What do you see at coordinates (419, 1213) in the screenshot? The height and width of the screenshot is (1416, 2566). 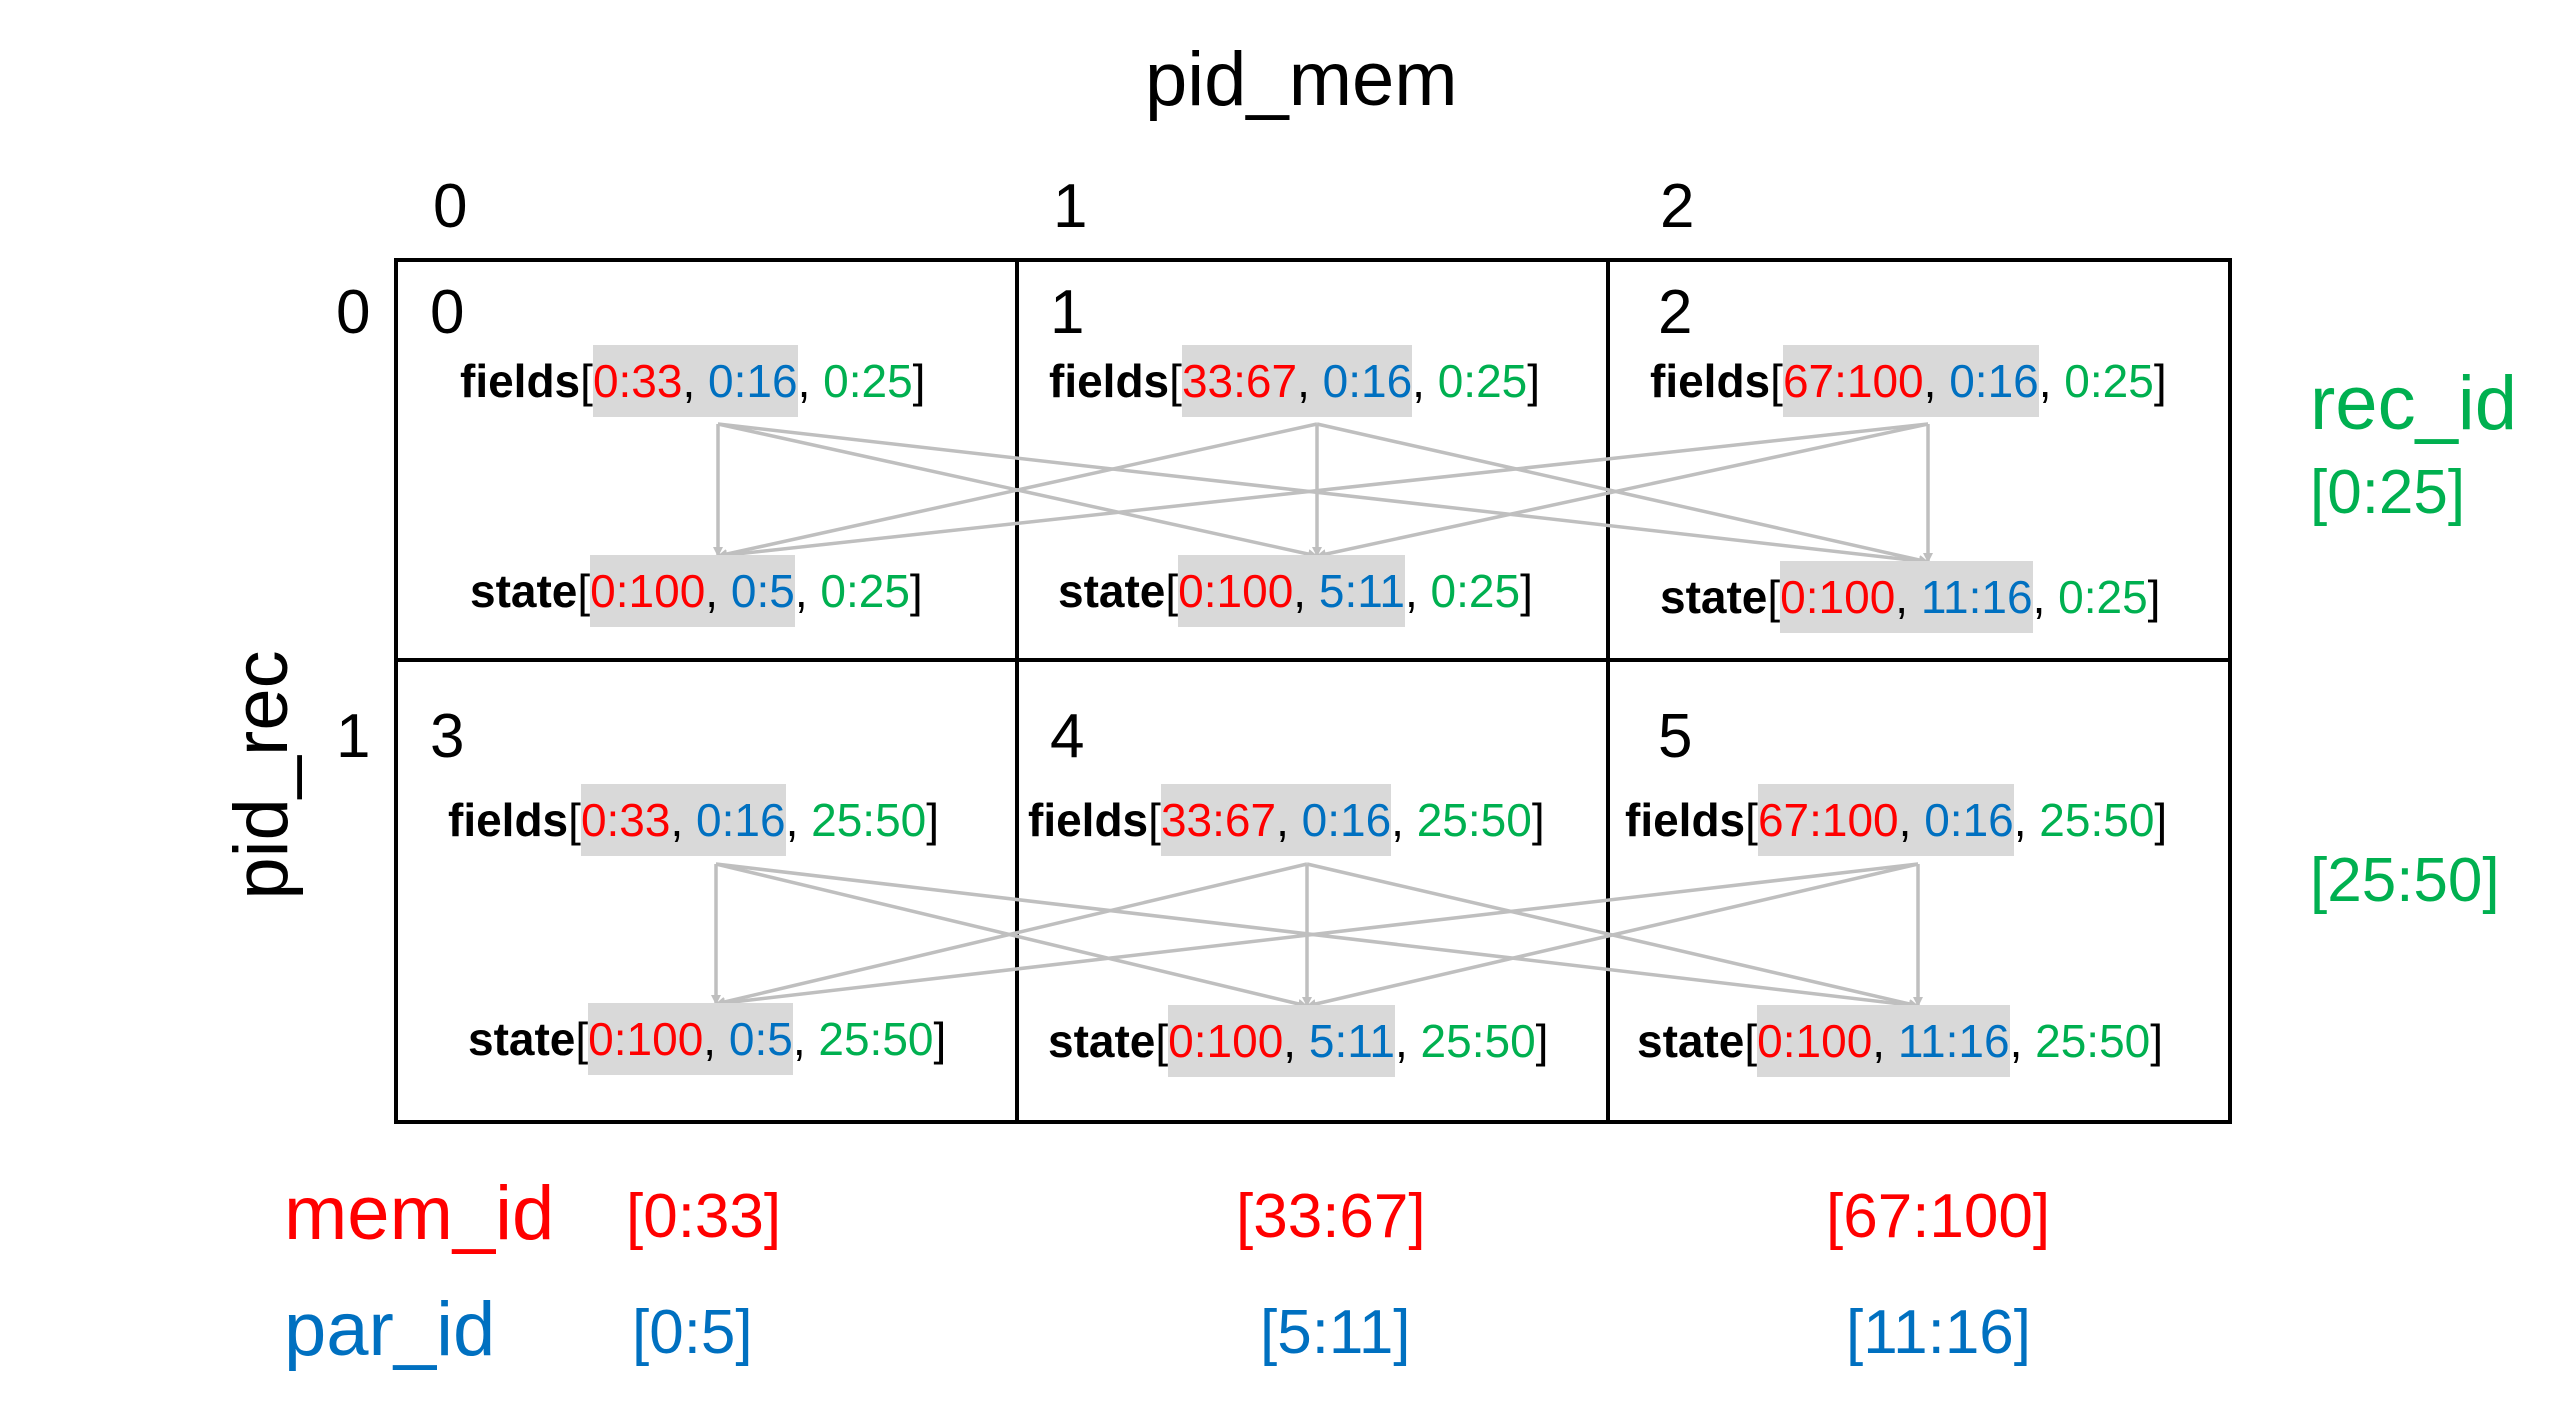 I see `mem-id-label: mem_id` at bounding box center [419, 1213].